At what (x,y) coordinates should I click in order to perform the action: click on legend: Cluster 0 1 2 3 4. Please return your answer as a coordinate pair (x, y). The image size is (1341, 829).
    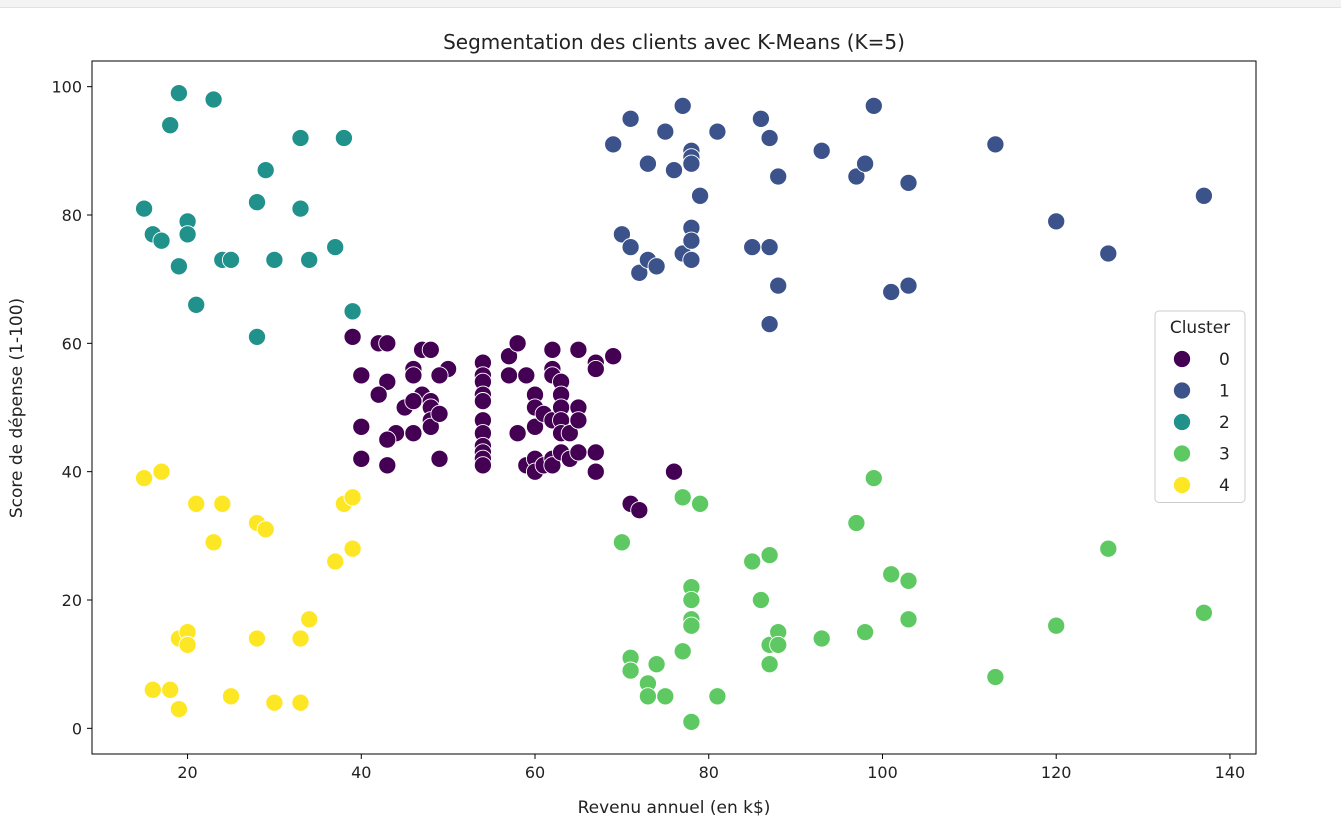
    Looking at the image, I should click on (1200, 406).